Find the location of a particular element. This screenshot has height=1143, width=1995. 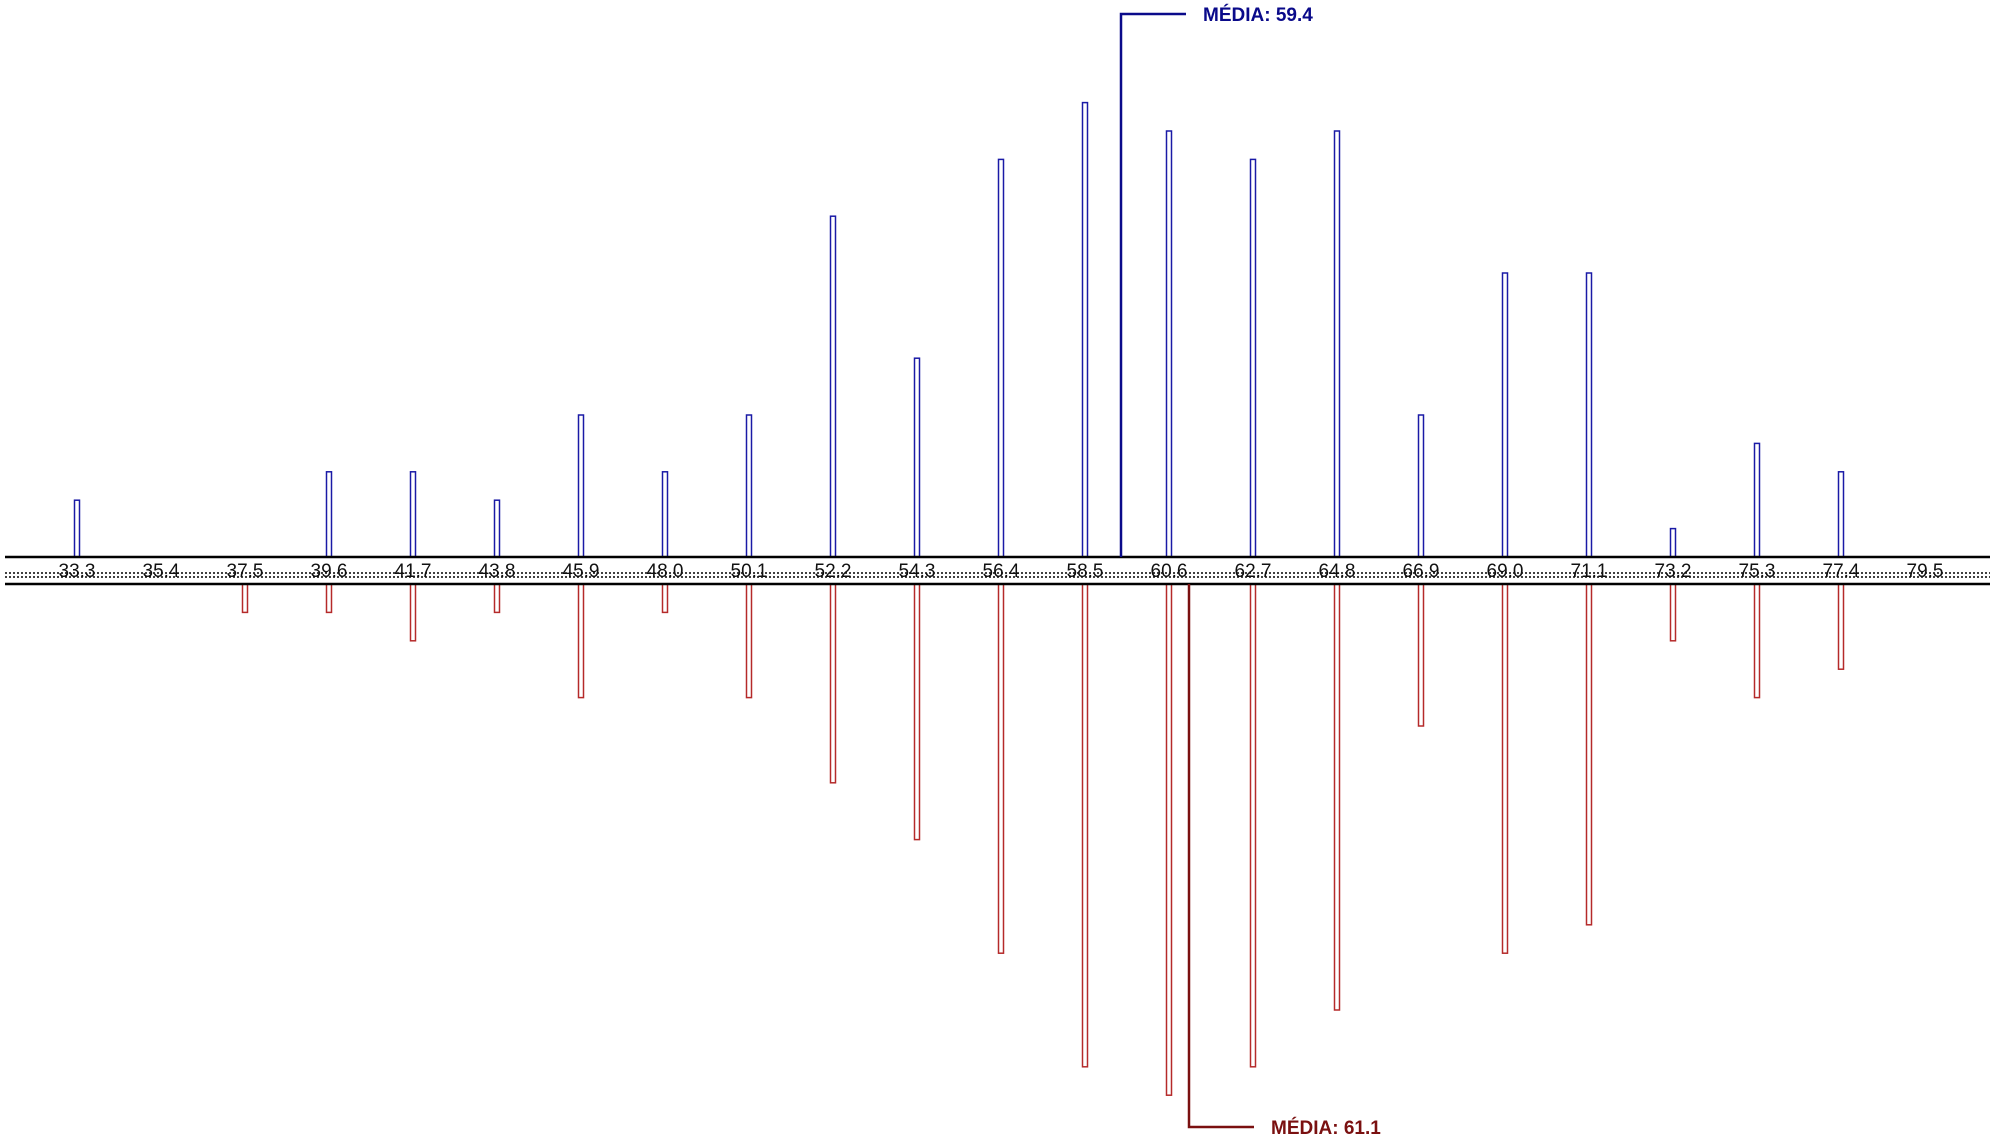

tick-label: 56.4 is located at coordinates (1001, 571).